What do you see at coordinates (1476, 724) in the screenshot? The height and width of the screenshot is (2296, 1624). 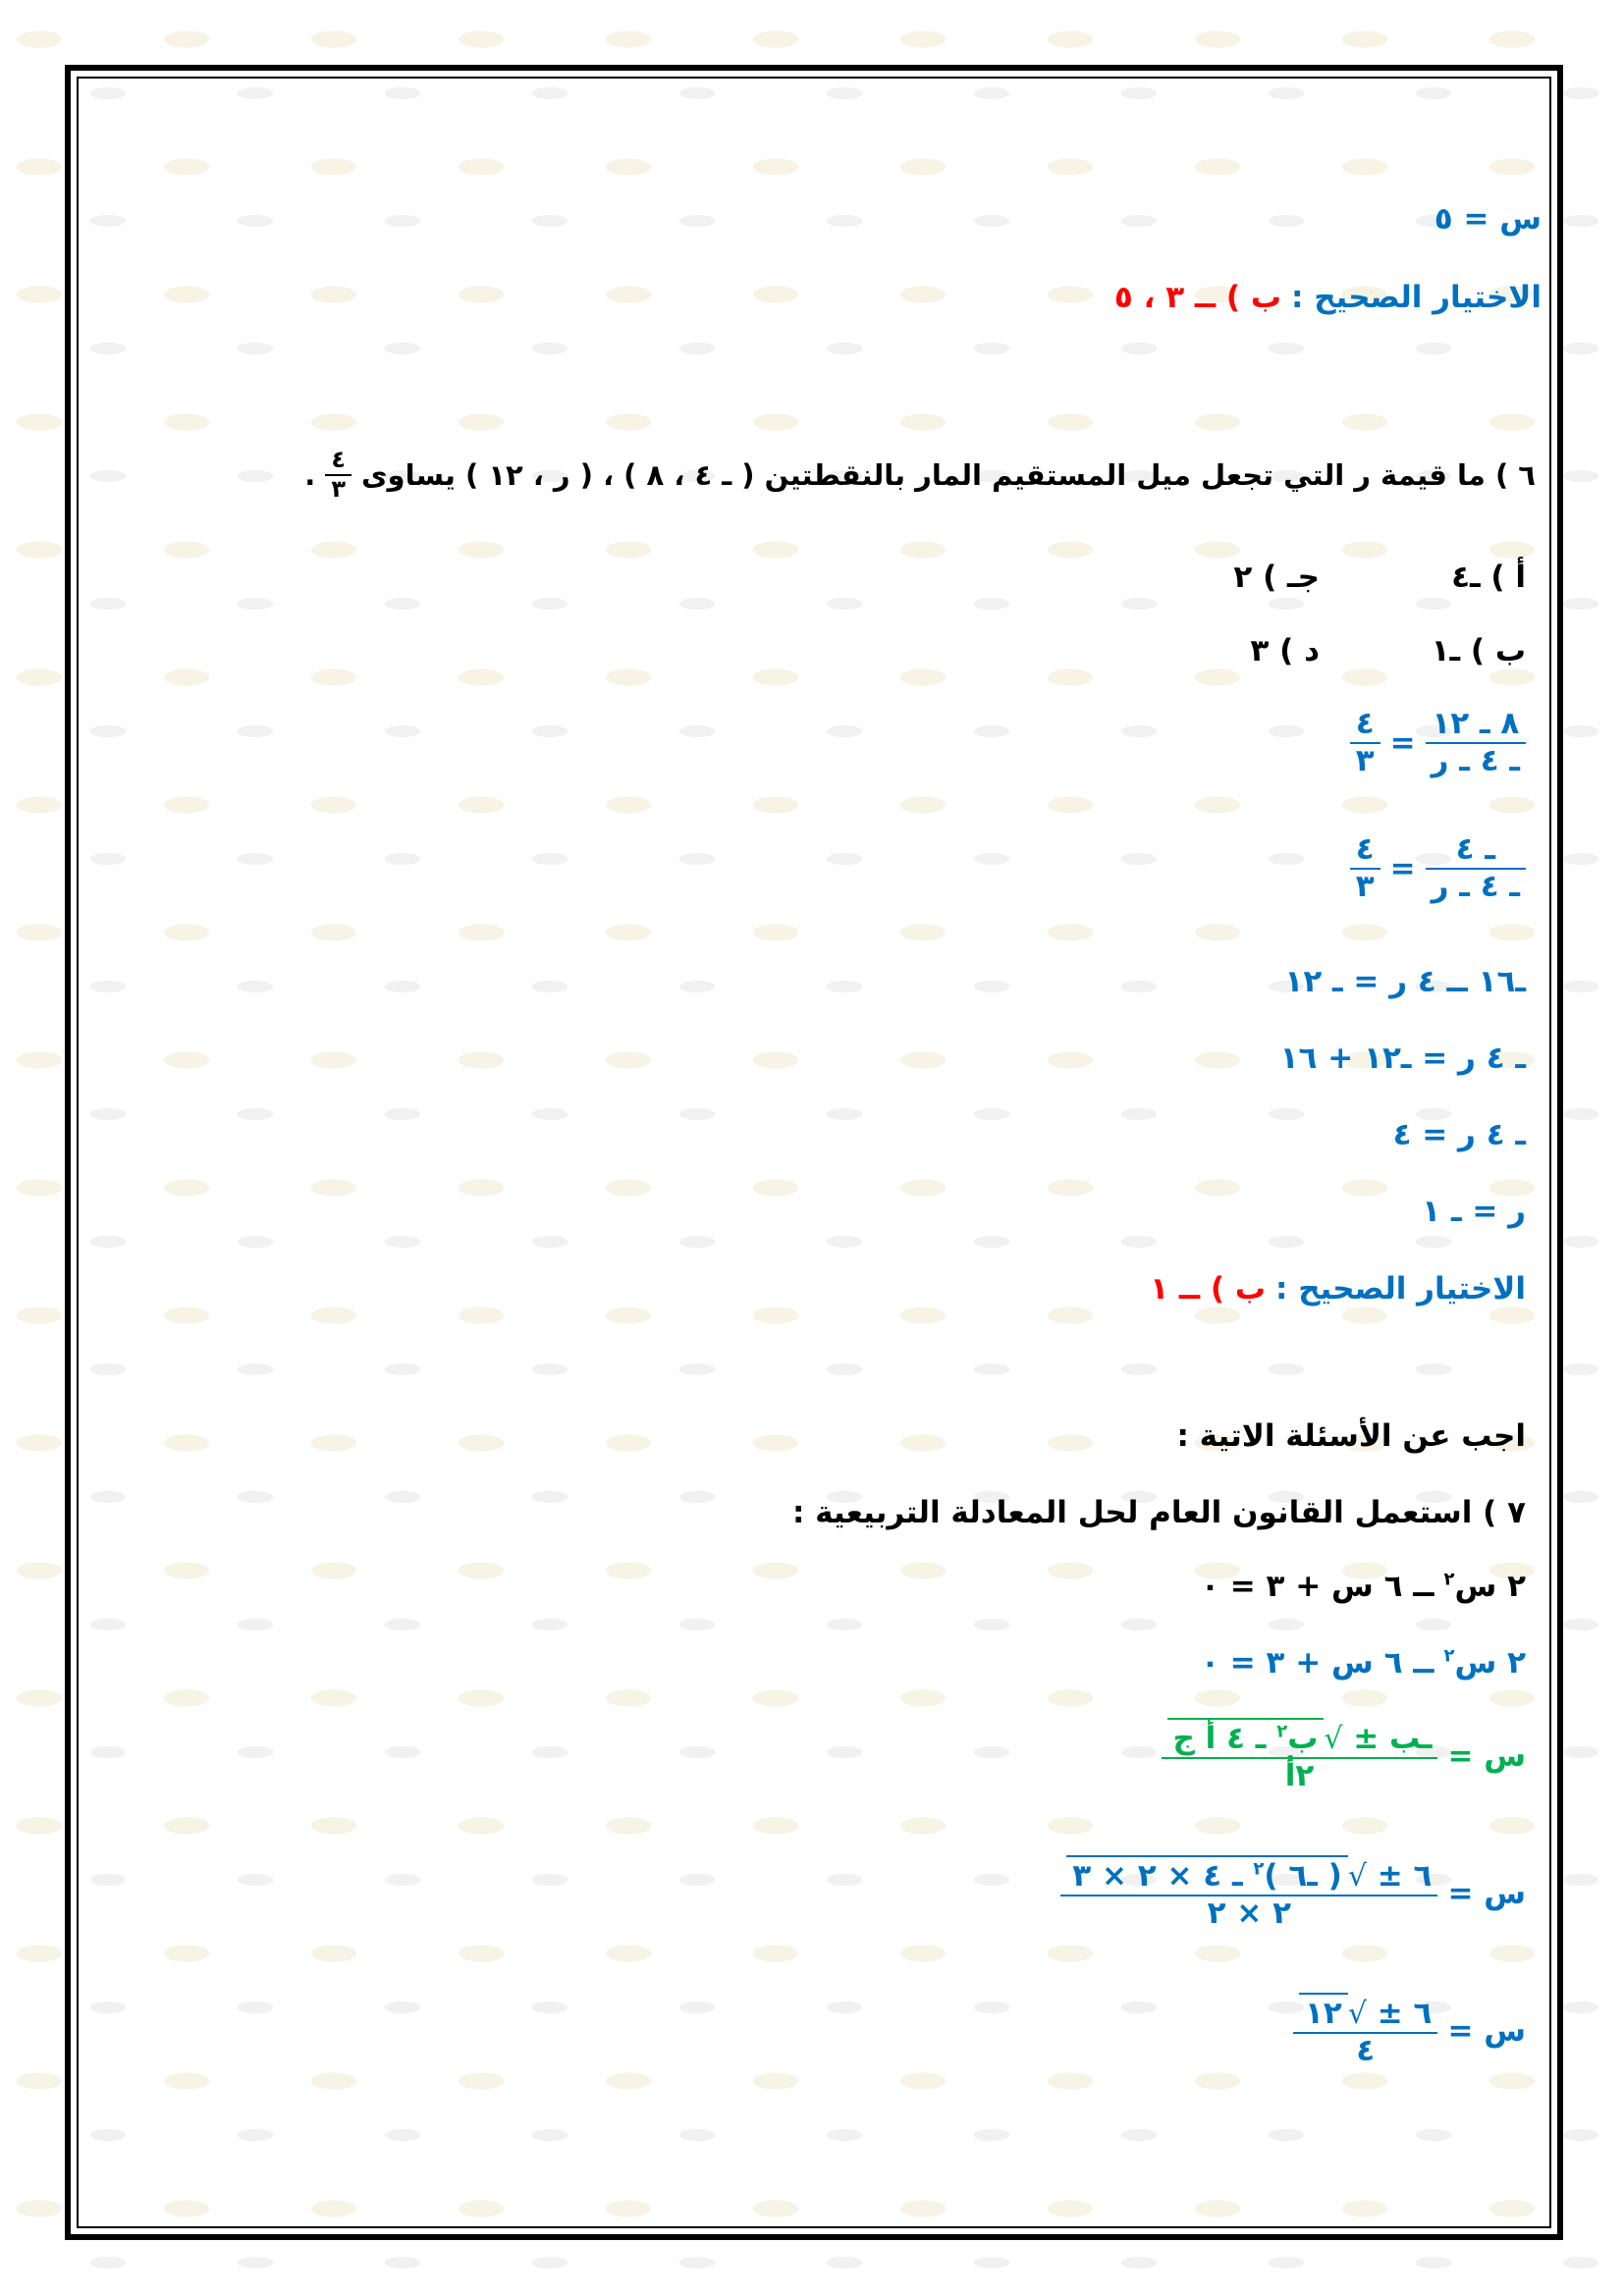 I see `fraction-numerator: ٨ ـ ١٢` at bounding box center [1476, 724].